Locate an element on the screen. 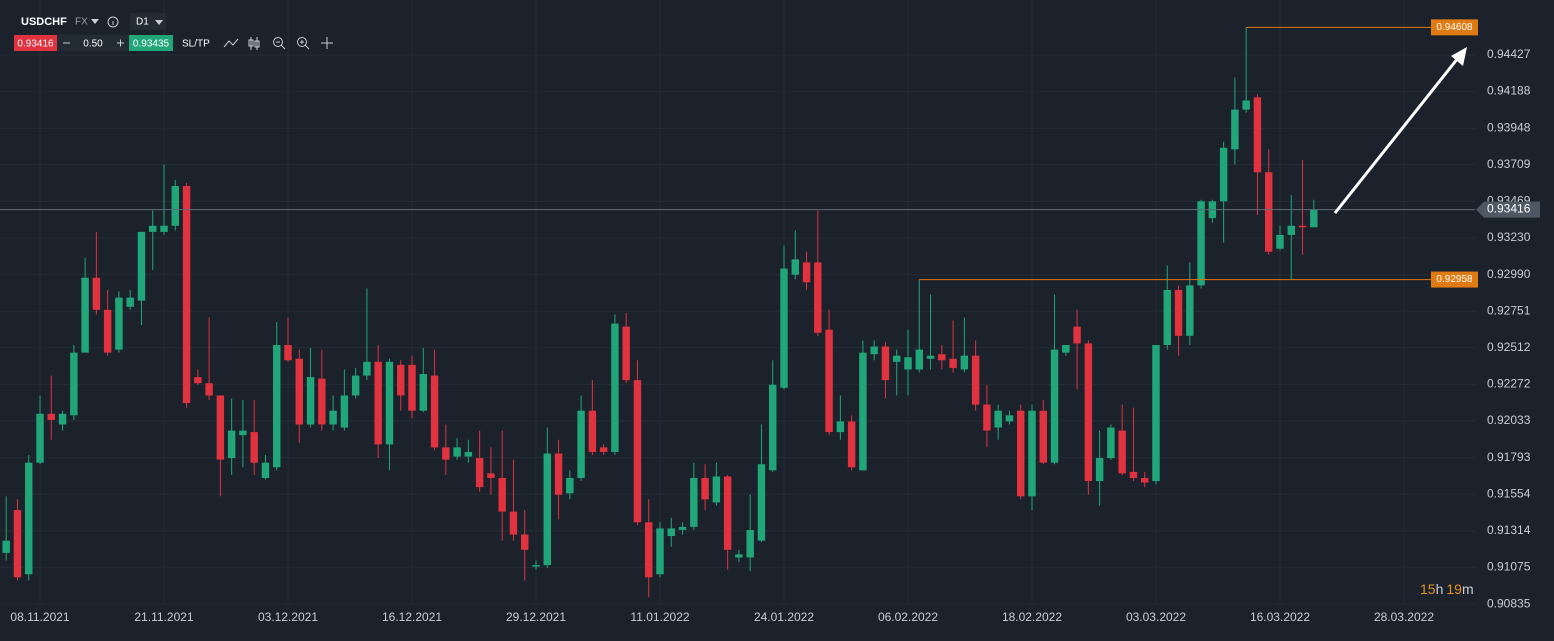 The width and height of the screenshot is (1554, 641). ask-box is located at coordinates (151, 43).